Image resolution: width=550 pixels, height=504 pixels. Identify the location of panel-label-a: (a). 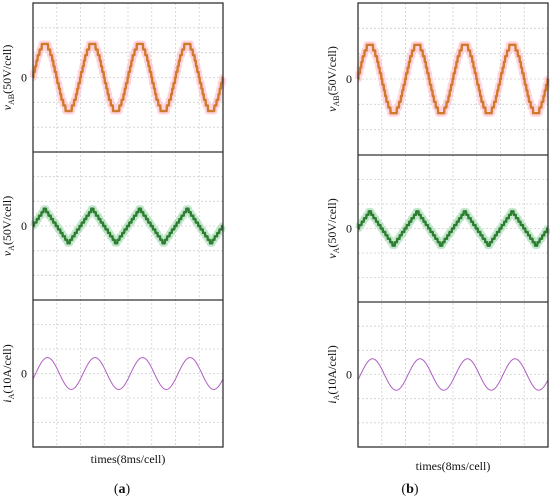
(122, 489).